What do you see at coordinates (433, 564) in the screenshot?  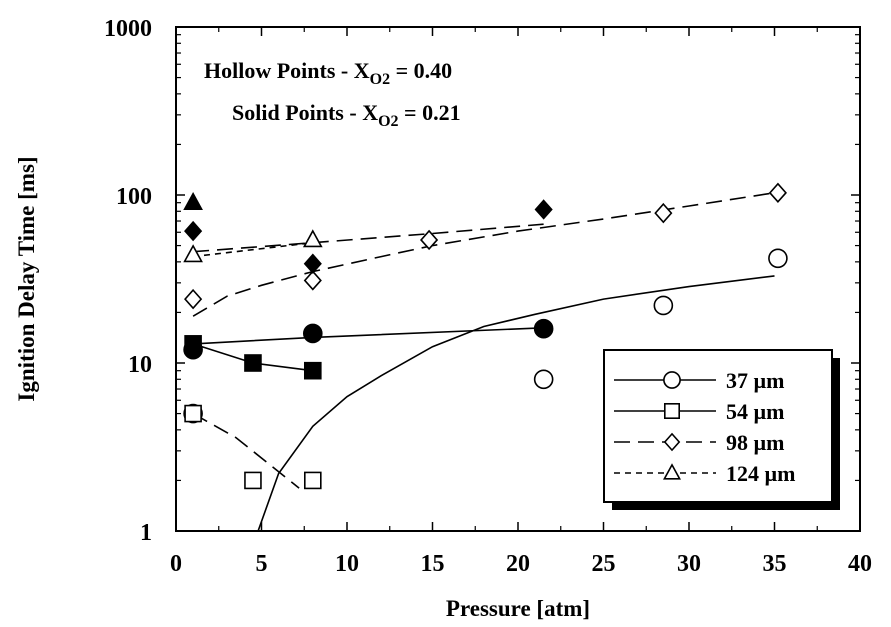 I see `x-tick-label: 15` at bounding box center [433, 564].